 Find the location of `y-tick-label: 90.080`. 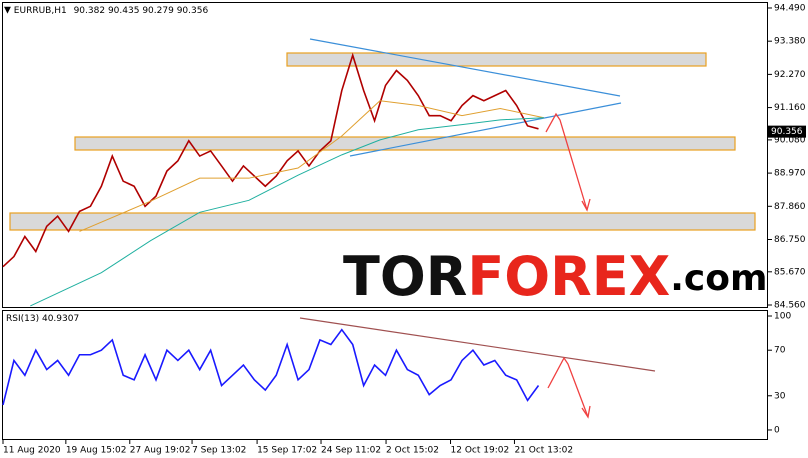

y-tick-label: 90.080 is located at coordinates (790, 140).